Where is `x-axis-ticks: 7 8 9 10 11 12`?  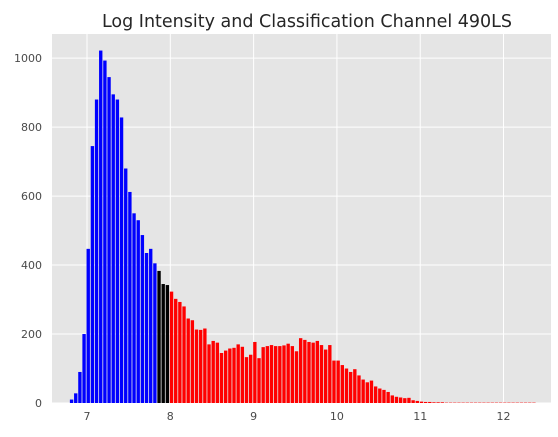 x-axis-ticks: 7 8 9 10 11 12 is located at coordinates (296, 416).